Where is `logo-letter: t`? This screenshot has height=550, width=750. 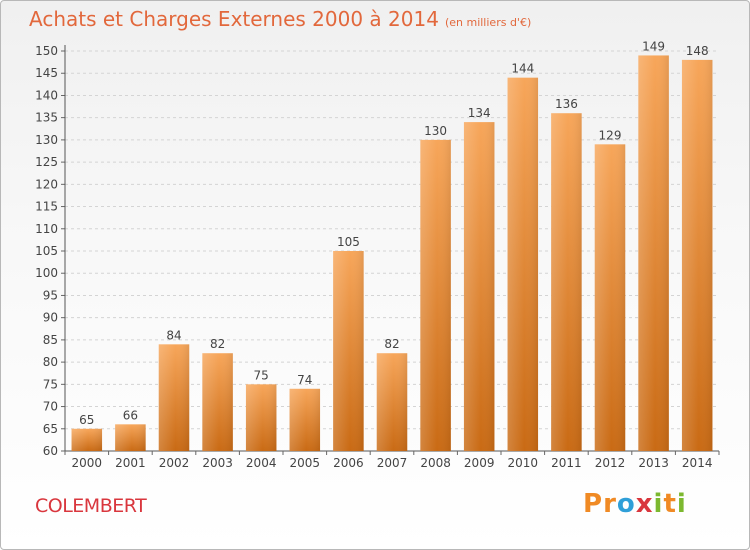 logo-letter: t is located at coordinates (670, 504).